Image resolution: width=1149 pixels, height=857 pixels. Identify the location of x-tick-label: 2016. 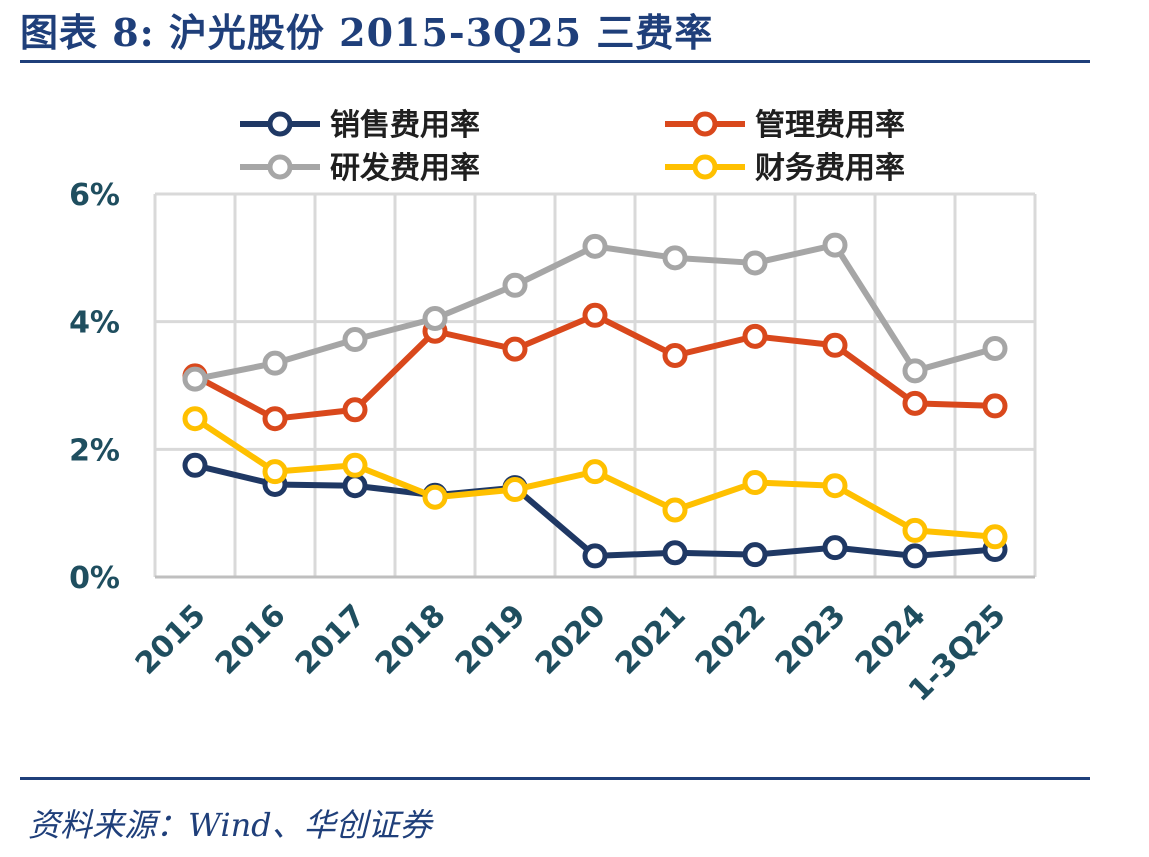
(251, 640).